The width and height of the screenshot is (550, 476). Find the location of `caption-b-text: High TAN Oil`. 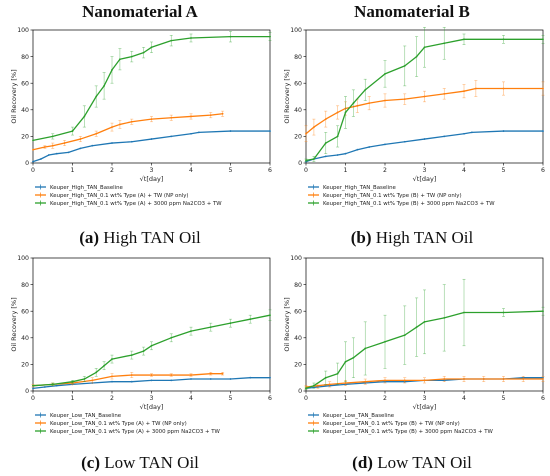

caption-b-text: High TAN Oil is located at coordinates (423, 237).